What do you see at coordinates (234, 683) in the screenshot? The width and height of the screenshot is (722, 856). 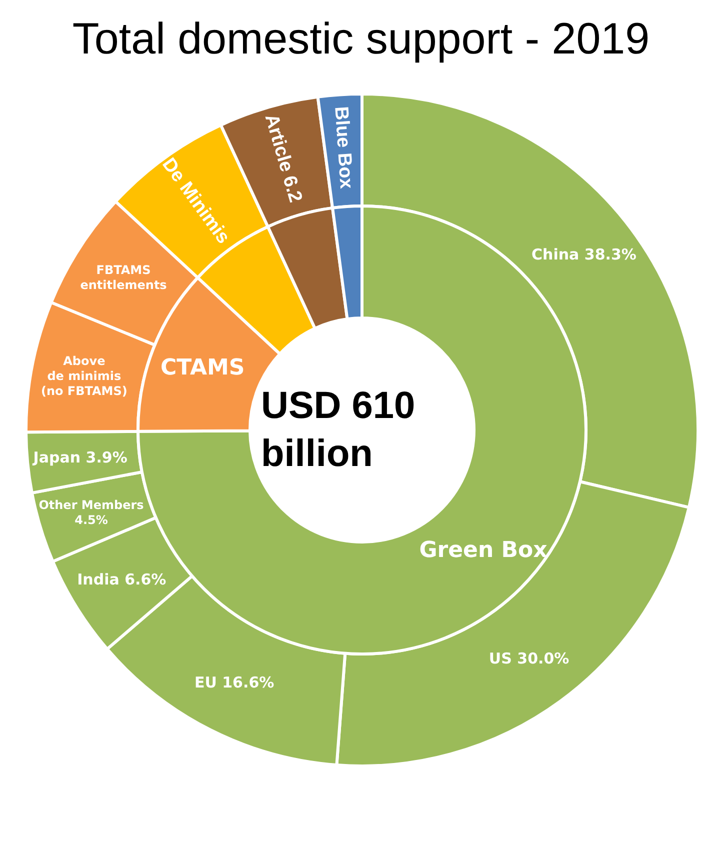 I see `slice-label: EU 16.6%` at bounding box center [234, 683].